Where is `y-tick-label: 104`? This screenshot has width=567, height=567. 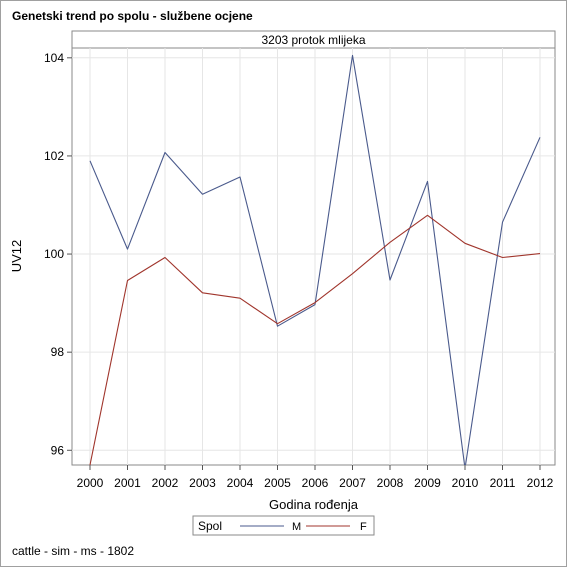 y-tick-label: 104 is located at coordinates (54, 58).